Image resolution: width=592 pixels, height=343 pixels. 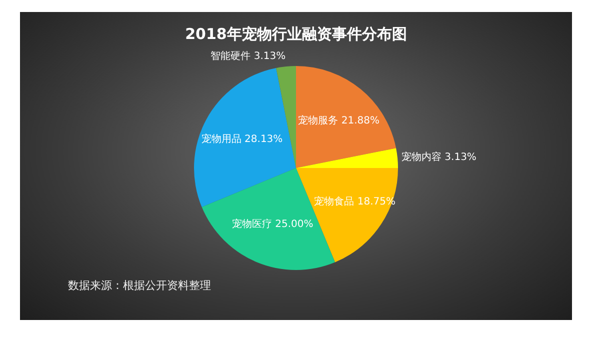 What do you see at coordinates (423, 157) in the screenshot?
I see `slice-label: 宠物内容` at bounding box center [423, 157].